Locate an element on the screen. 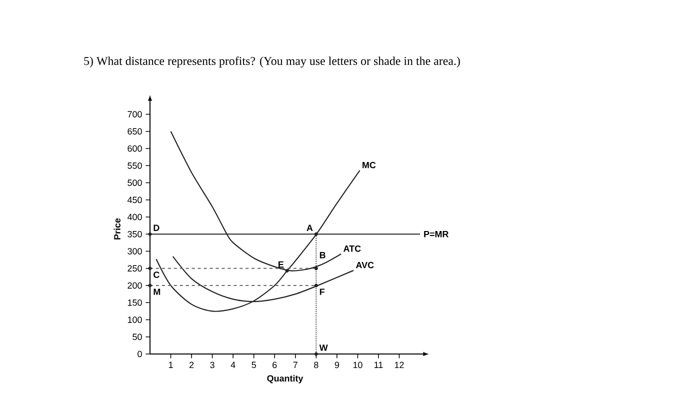 The height and width of the screenshot is (414, 700). y-tick-label: 150 is located at coordinates (135, 302).